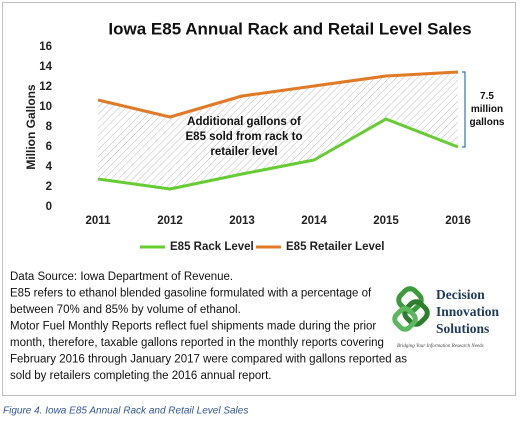  I want to click on logo-text: Solutions, so click(462, 328).